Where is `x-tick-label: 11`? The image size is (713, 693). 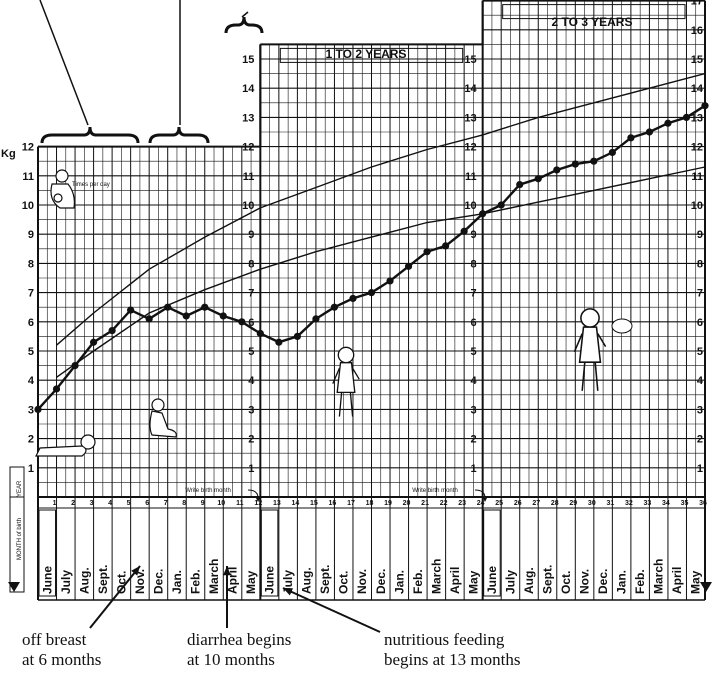
x-tick-label: 11 is located at coordinates (240, 503).